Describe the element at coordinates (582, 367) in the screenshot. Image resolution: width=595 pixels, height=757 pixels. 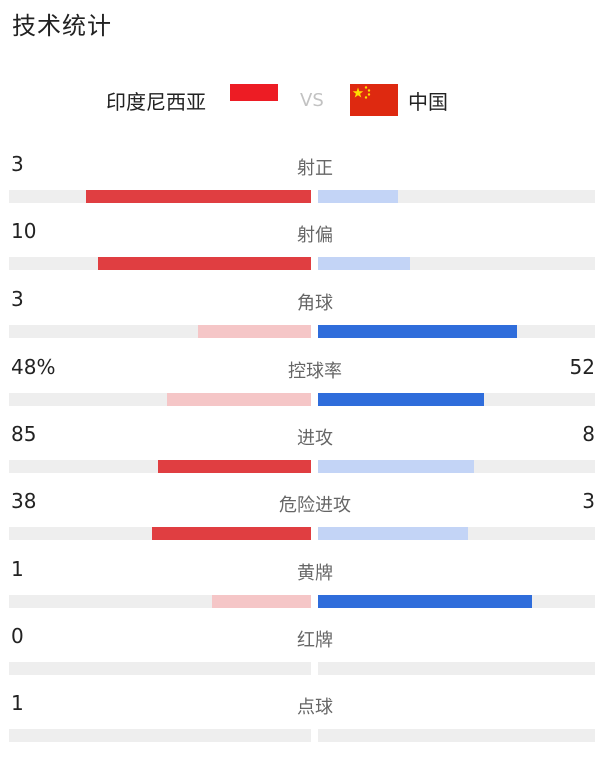
I see `stat-away-value: 52` at that location.